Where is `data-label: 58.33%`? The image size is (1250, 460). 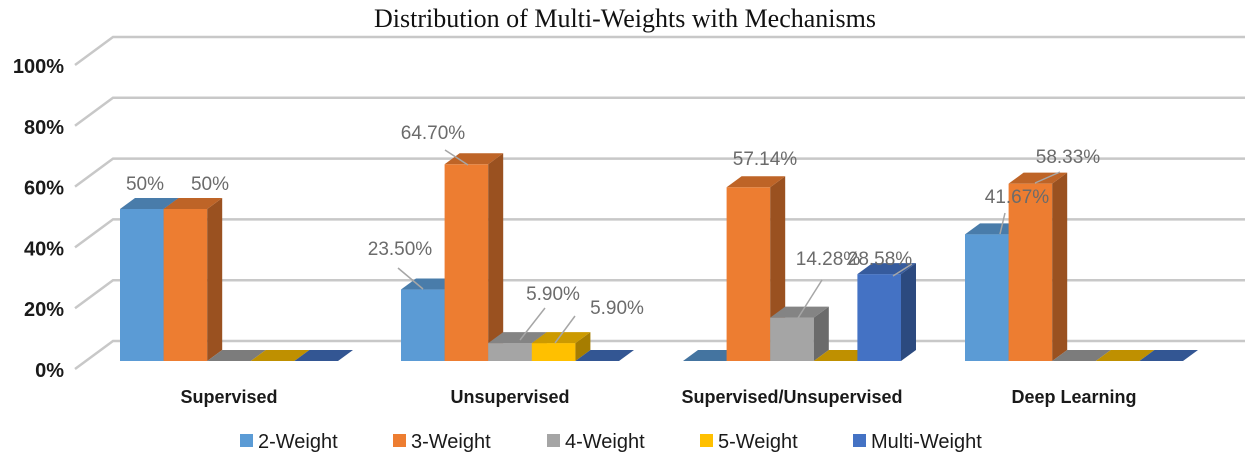
data-label: 58.33% is located at coordinates (1068, 157).